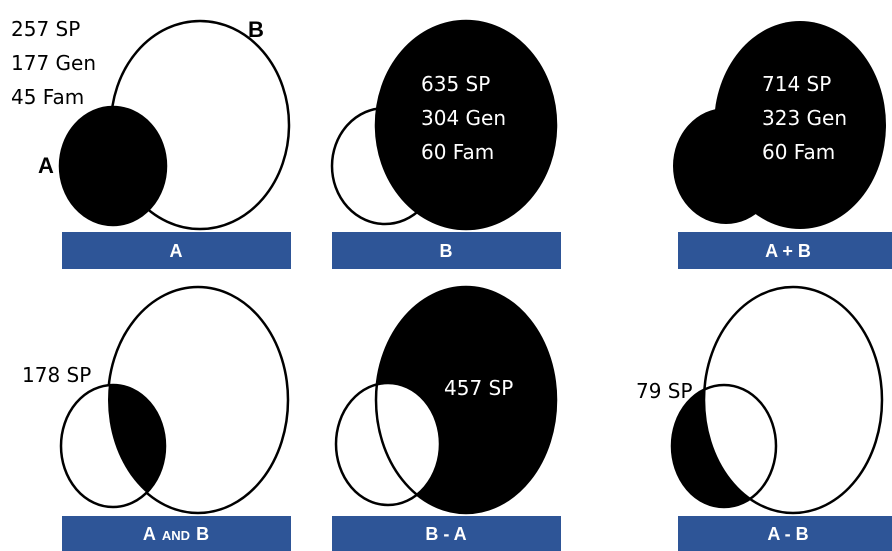  I want to click on stat-families: 45 Fam, so click(47, 97).